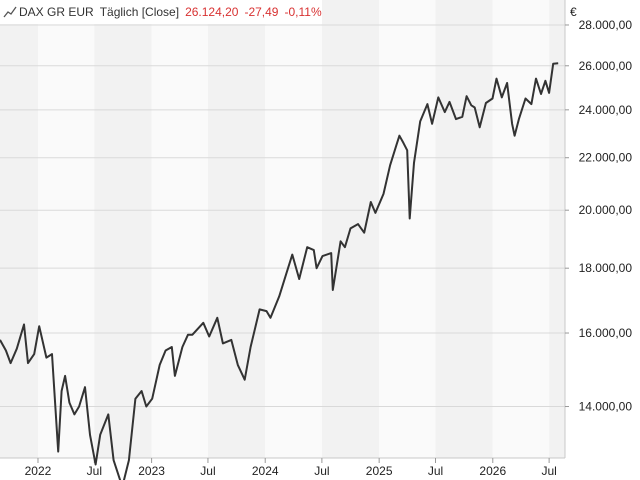 This screenshot has height=480, width=640. I want to click on y-tick-label: 14.000,00, so click(606, 407).